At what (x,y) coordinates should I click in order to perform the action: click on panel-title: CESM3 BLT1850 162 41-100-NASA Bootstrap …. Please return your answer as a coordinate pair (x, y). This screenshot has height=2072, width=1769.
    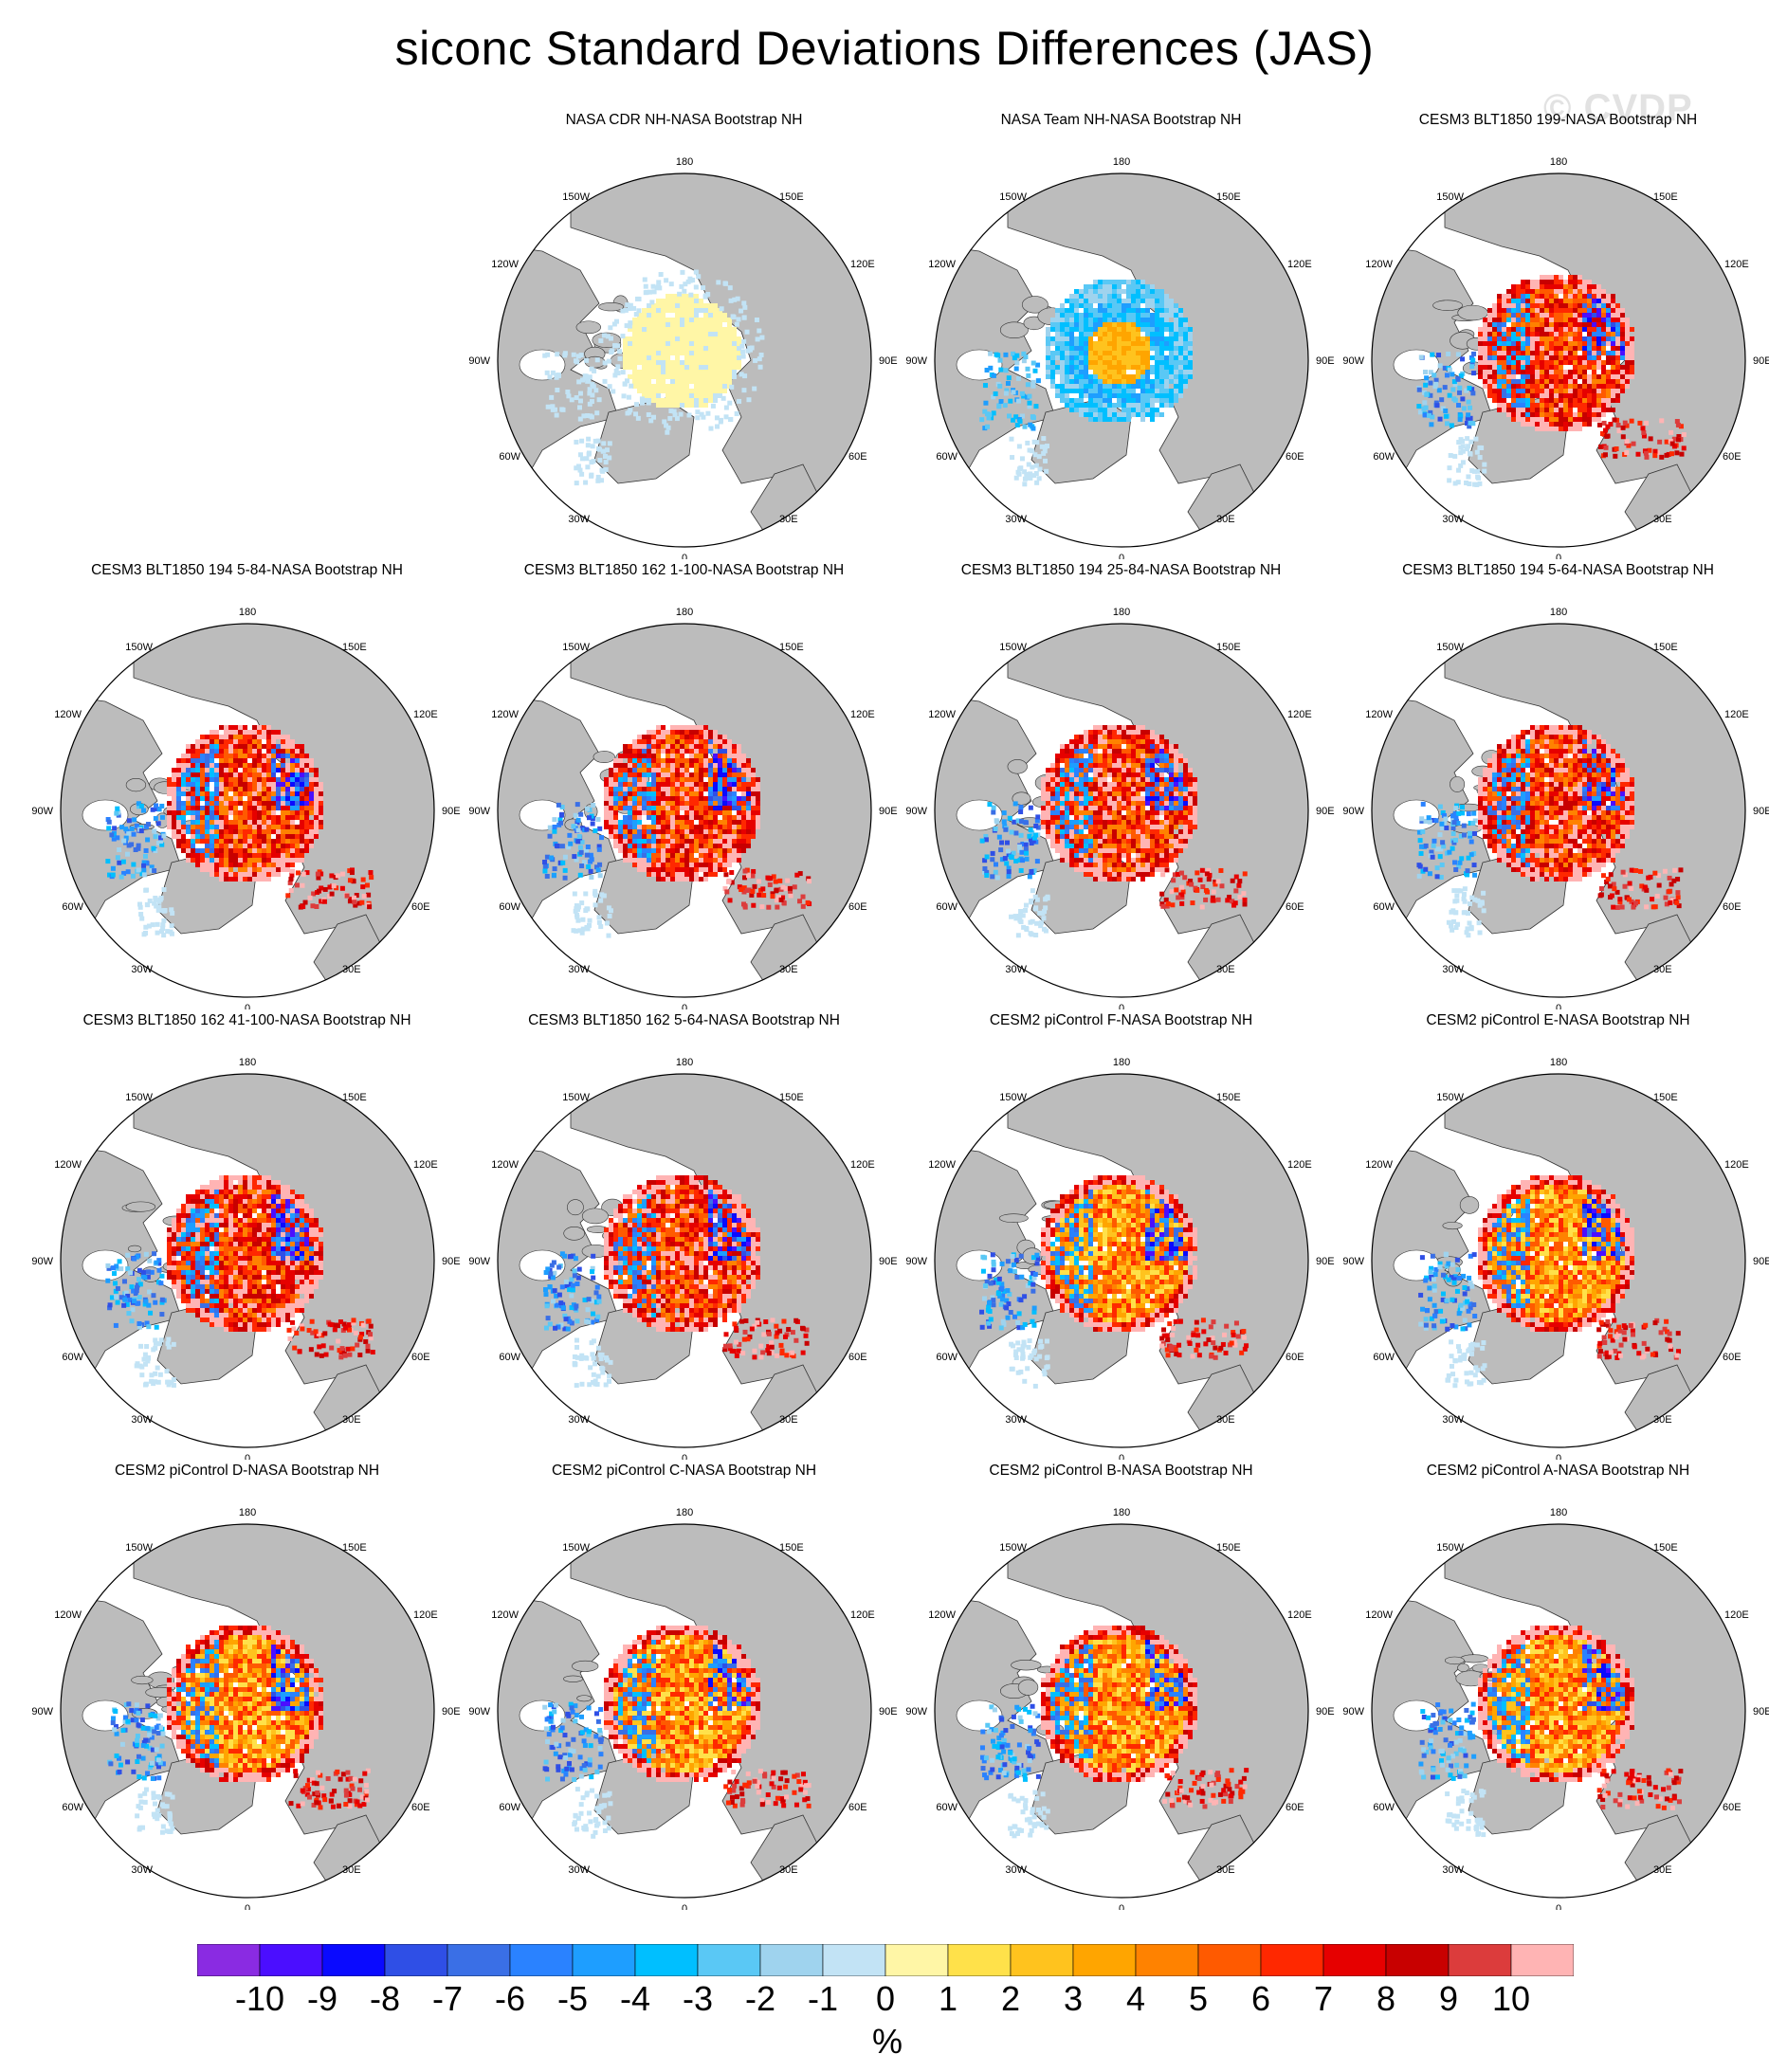
    Looking at the image, I should click on (246, 1020).